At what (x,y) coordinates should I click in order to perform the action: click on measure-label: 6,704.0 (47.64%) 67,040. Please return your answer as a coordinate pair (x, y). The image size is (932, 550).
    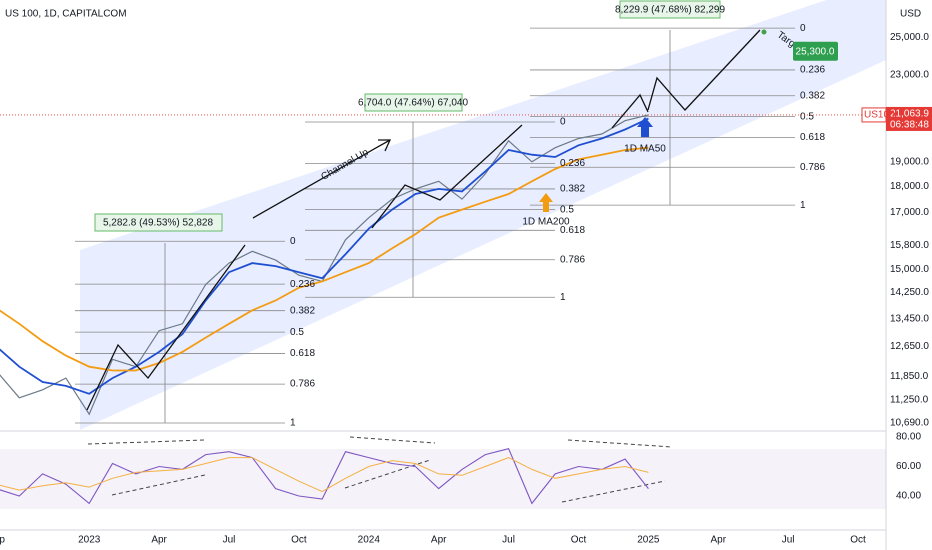
    Looking at the image, I should click on (413, 103).